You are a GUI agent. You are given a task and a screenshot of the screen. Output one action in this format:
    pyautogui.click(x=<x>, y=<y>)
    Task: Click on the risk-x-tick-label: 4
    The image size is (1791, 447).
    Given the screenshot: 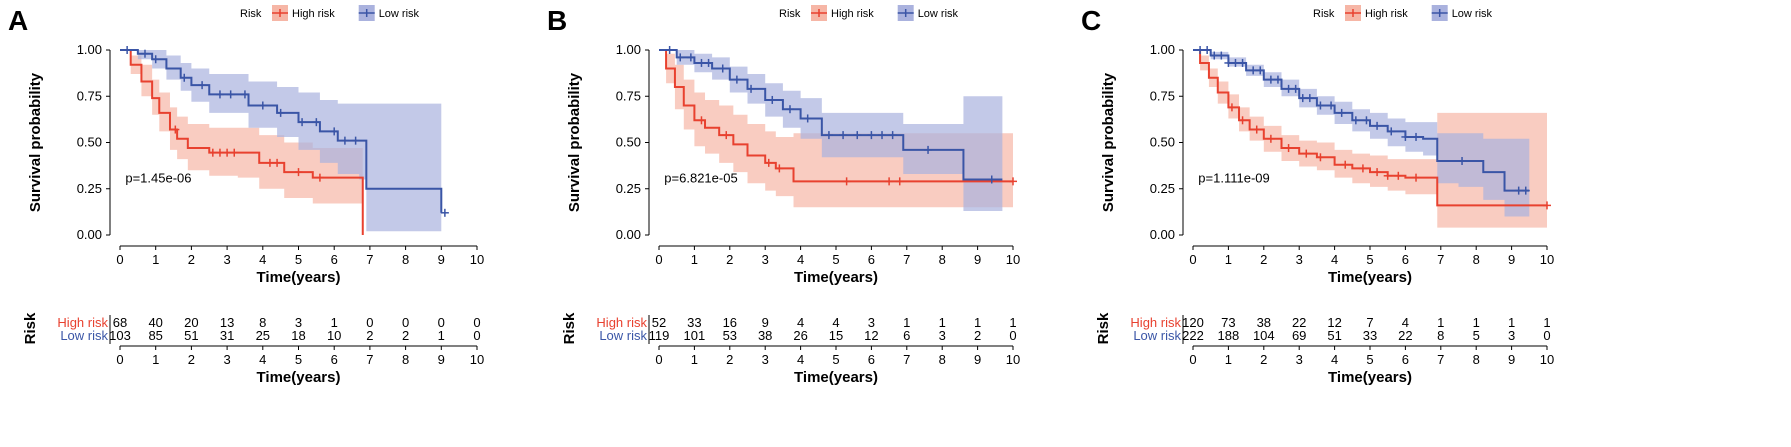 What is the action you would take?
    pyautogui.click(x=262, y=359)
    